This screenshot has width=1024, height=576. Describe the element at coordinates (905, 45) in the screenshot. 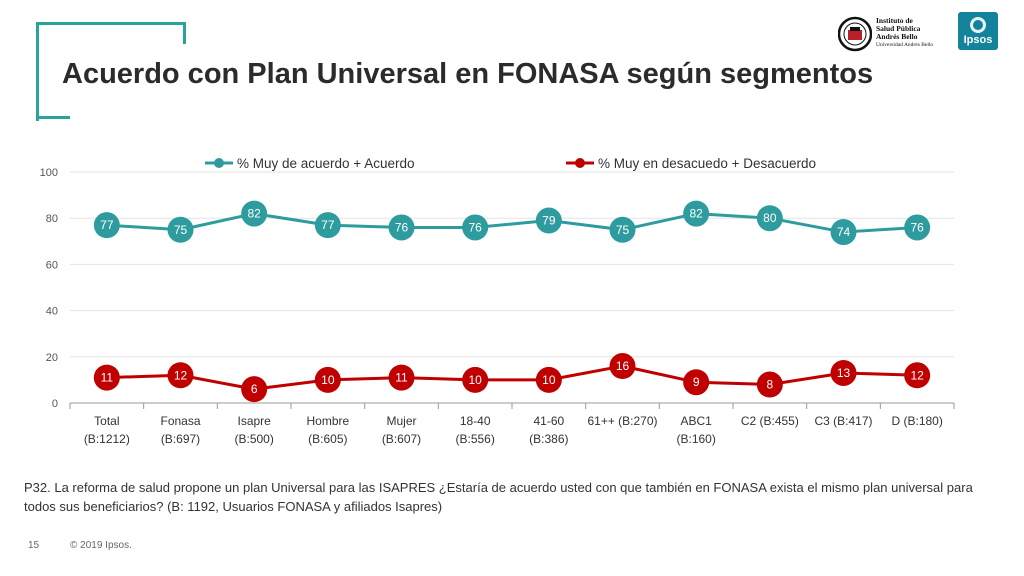

I see `institute-logo-line-4: Universidad Andrés Bello` at that location.